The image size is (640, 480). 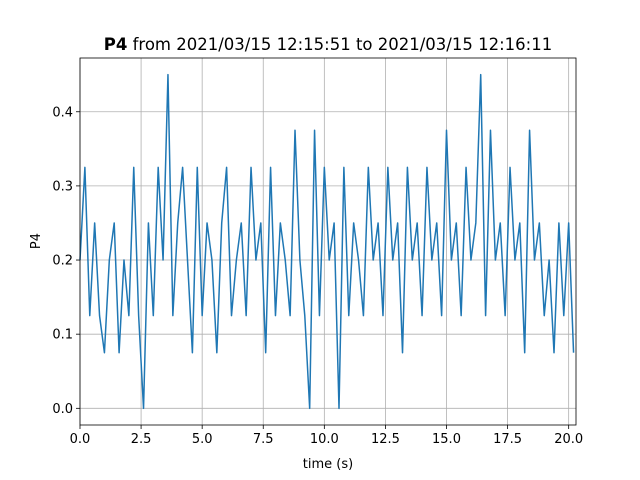 I want to click on y-tick-label: 0.0, so click(x=62, y=409).